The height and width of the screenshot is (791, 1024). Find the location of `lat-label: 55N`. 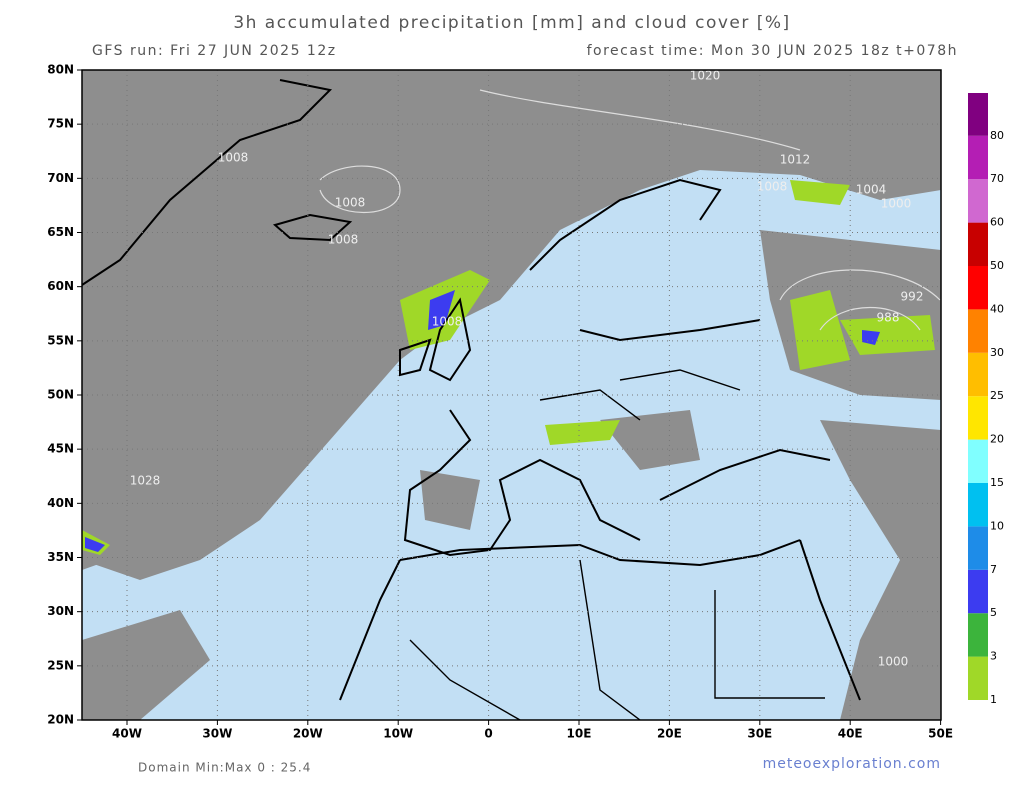

lat-label: 55N is located at coordinates (60, 340).